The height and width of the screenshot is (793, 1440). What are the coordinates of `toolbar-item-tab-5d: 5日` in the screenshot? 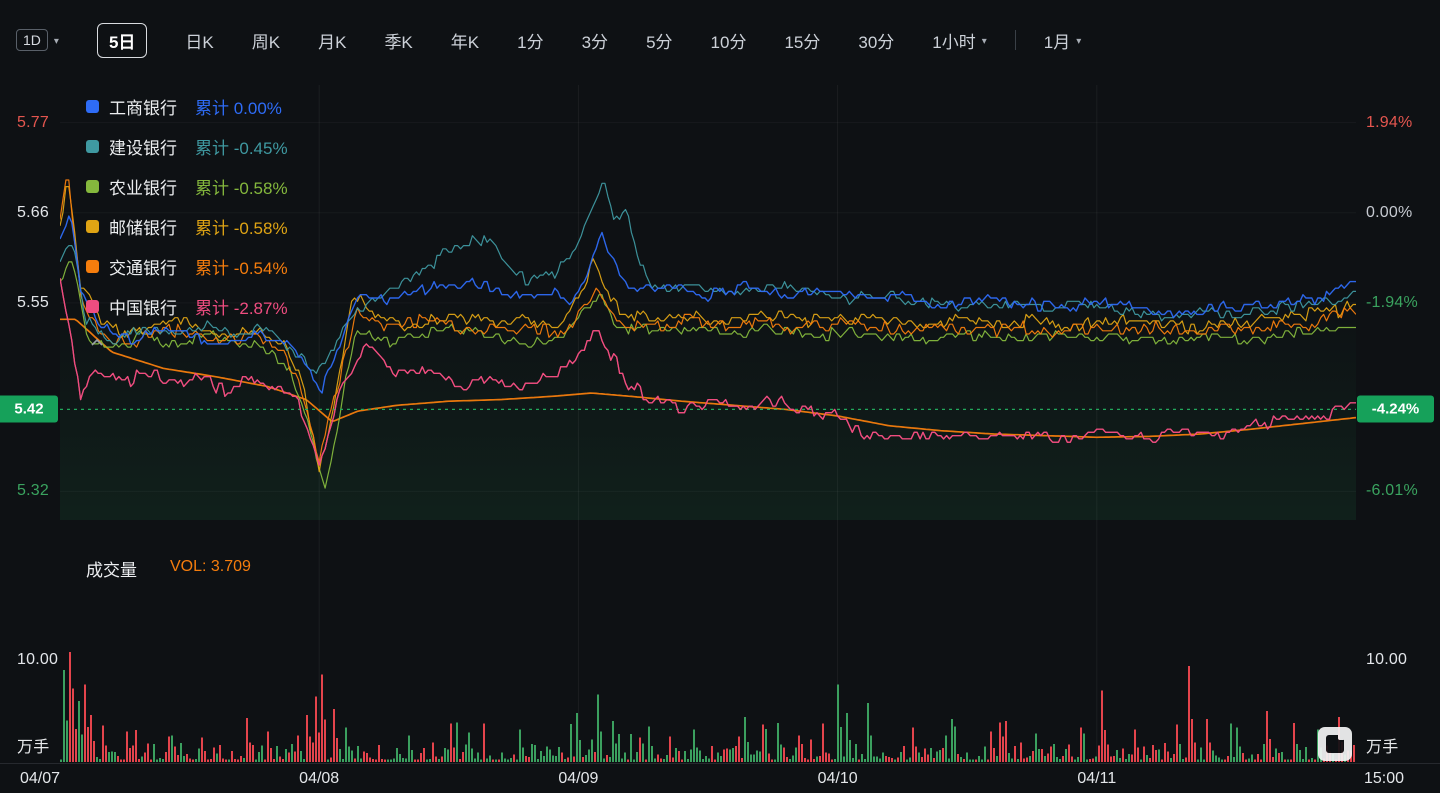 It's located at (122, 40).